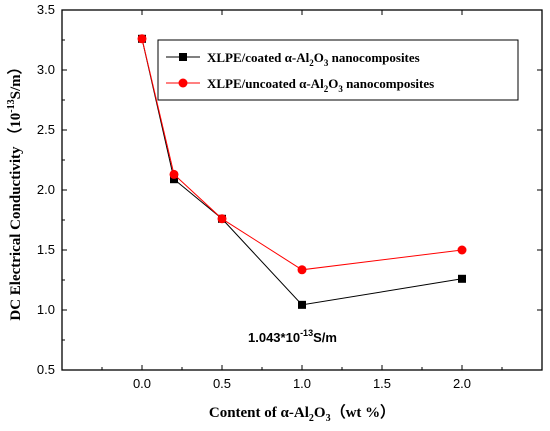  What do you see at coordinates (363, 412) in the screenshot?
I see `x-axis-title-part: （wt %）` at bounding box center [363, 412].